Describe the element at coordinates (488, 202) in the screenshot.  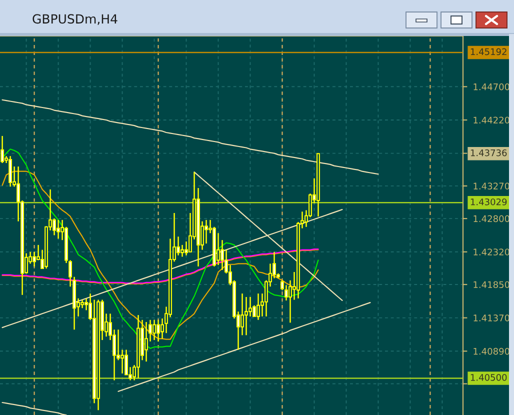
I see `ref-line-label: 1.43029` at that location.